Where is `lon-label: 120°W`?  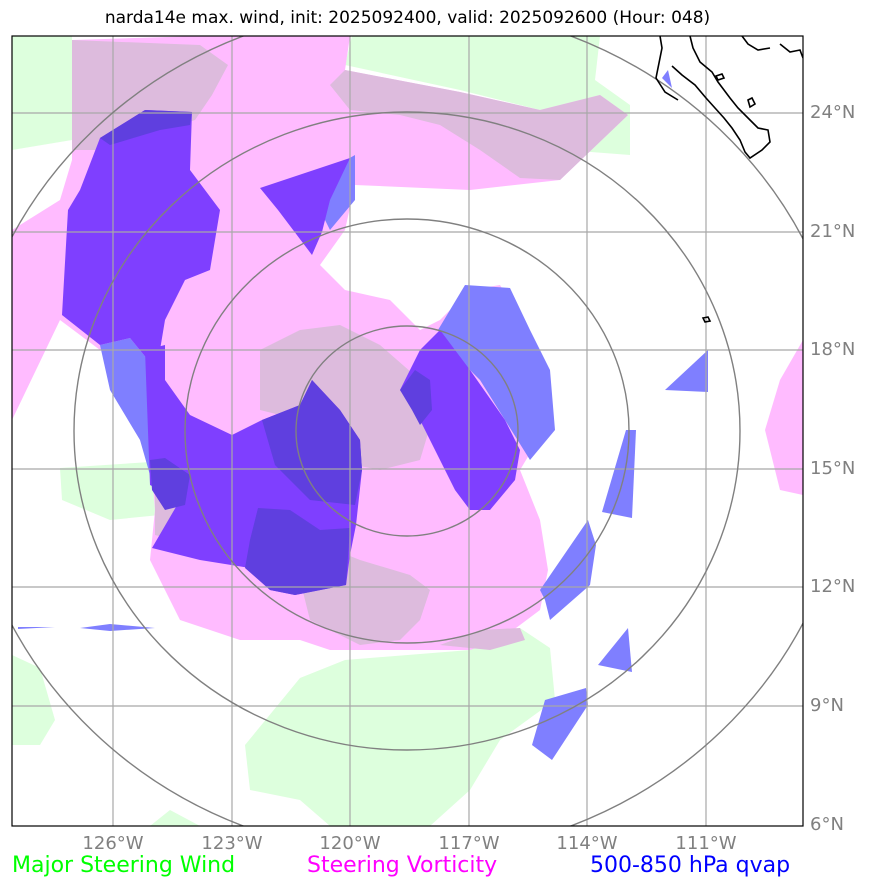
lon-label: 120°W is located at coordinates (350, 843).